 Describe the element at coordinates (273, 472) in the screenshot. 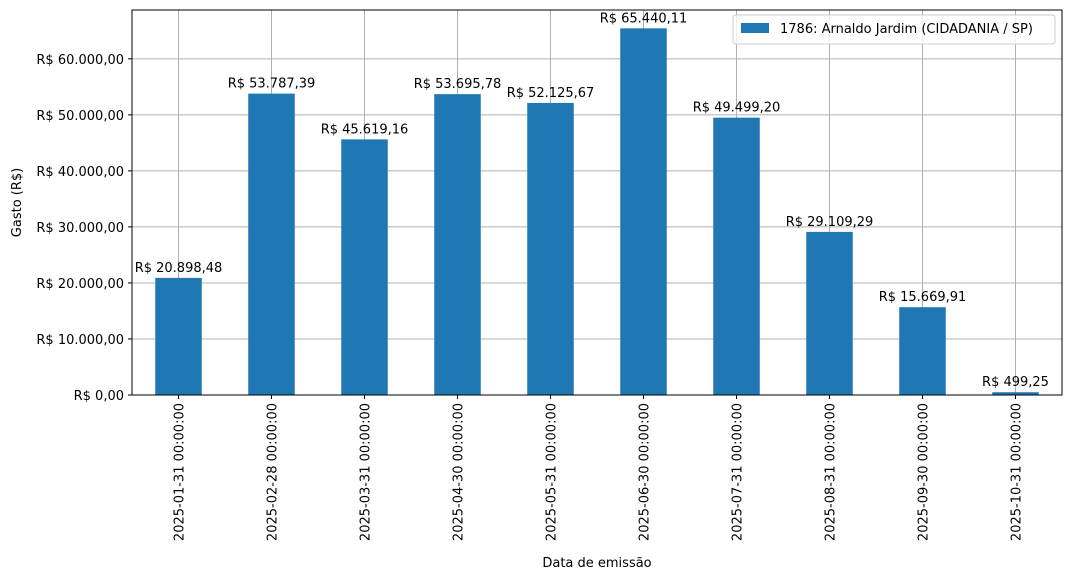

I see `x-tick-label: 2025-02-28 00:00:00` at that location.